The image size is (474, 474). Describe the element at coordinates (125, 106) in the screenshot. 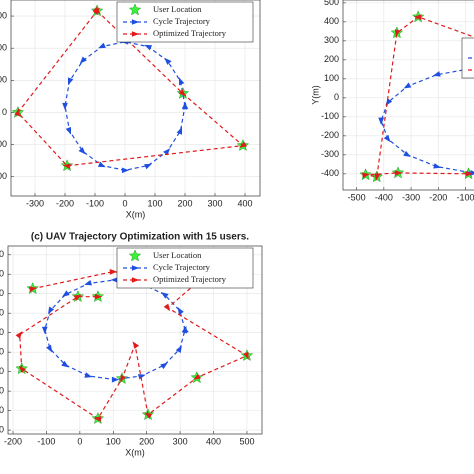

I see `trajectory-line` at that location.